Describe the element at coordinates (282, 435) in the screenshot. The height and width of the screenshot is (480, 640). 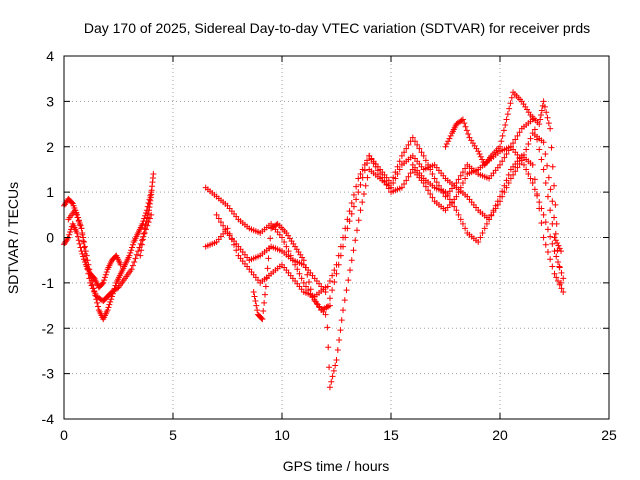
I see `x-tick-label: 10` at that location.